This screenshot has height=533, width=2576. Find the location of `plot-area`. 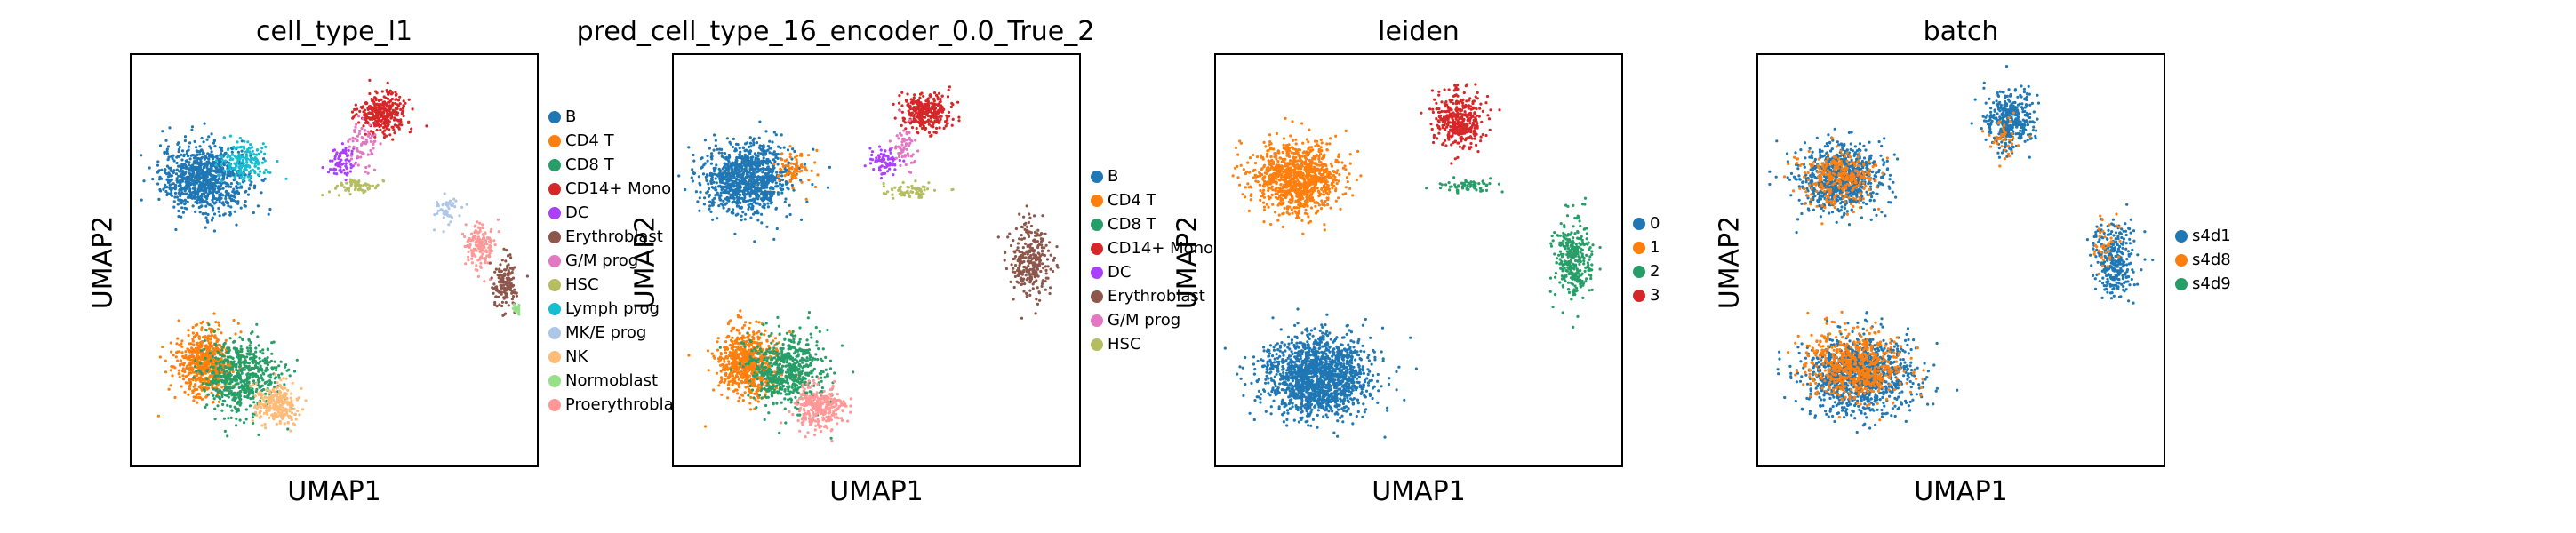

plot-area is located at coordinates (334, 260).